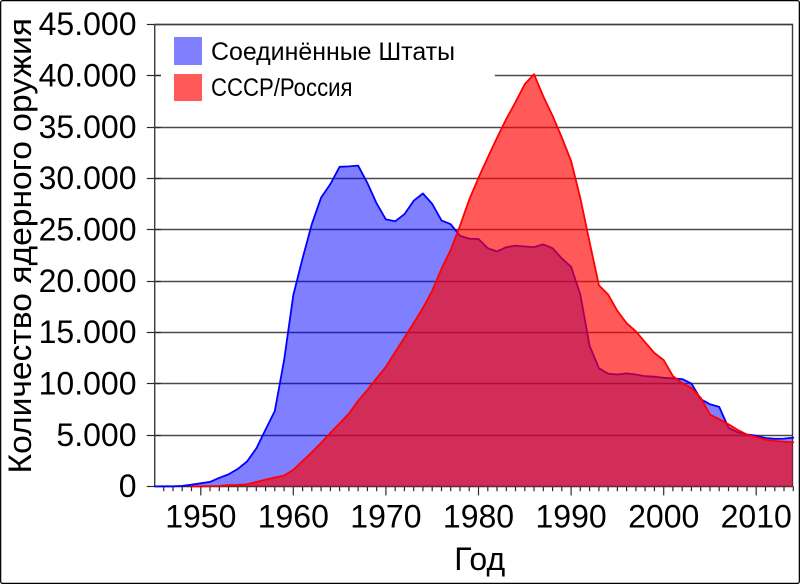 Image resolution: width=800 pixels, height=584 pixels. I want to click on svg-text: 40.000, so click(88, 76).